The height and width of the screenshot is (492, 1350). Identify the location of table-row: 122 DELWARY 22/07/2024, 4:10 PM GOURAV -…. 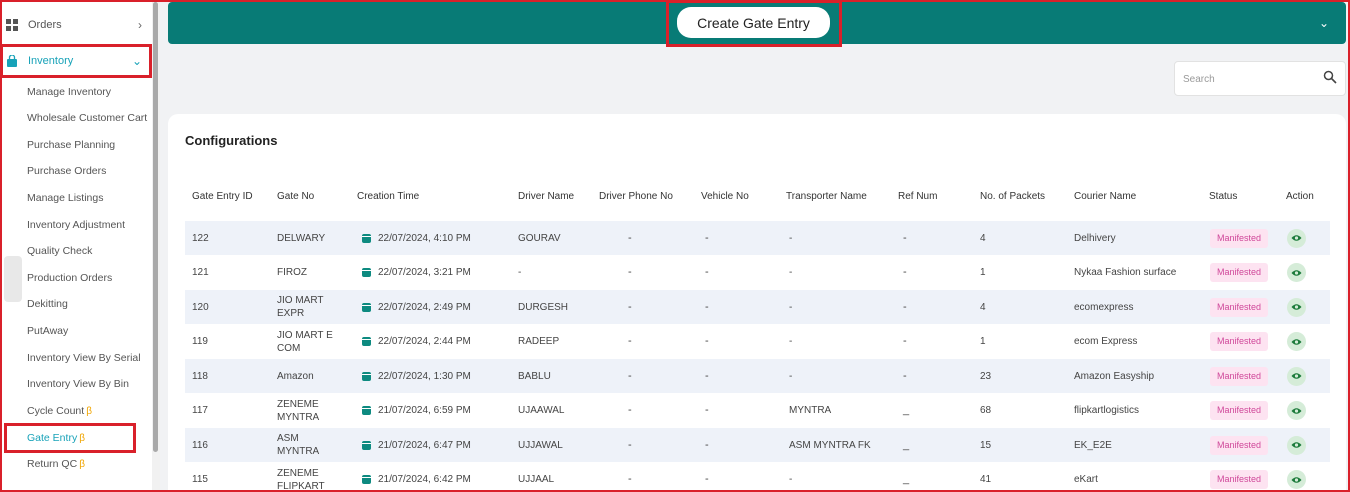
(757, 238).